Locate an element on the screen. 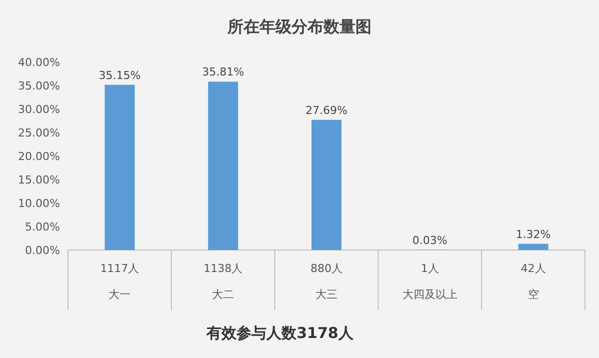  y-tick-label: 30.00% is located at coordinates (39, 109).